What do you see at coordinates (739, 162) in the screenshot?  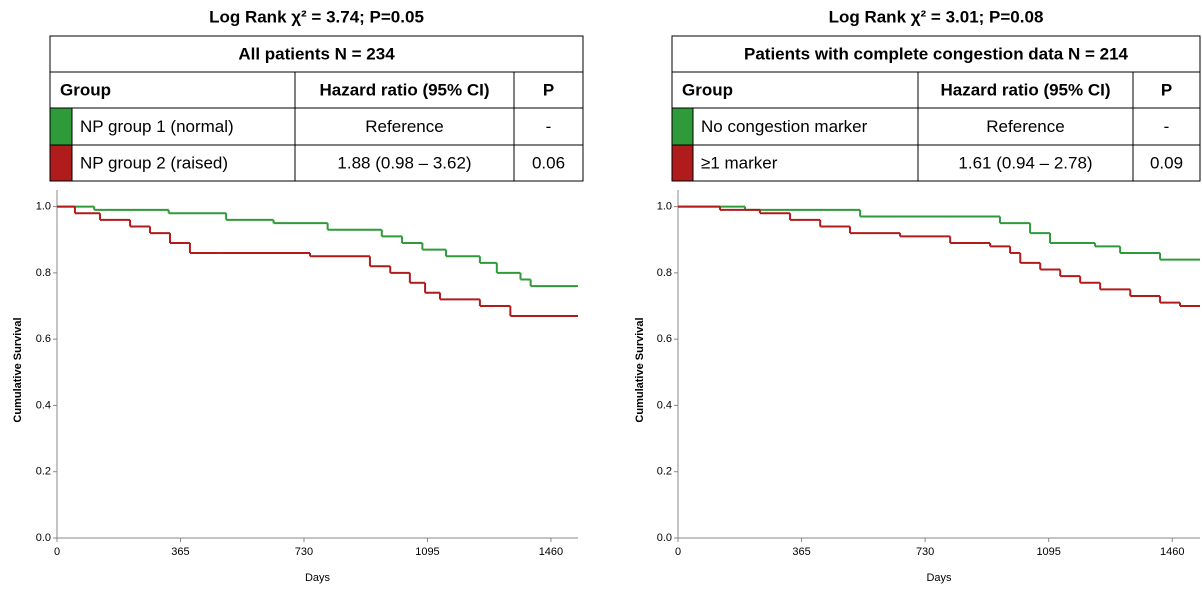 I see `legend-label: ≥1 marker` at bounding box center [739, 162].